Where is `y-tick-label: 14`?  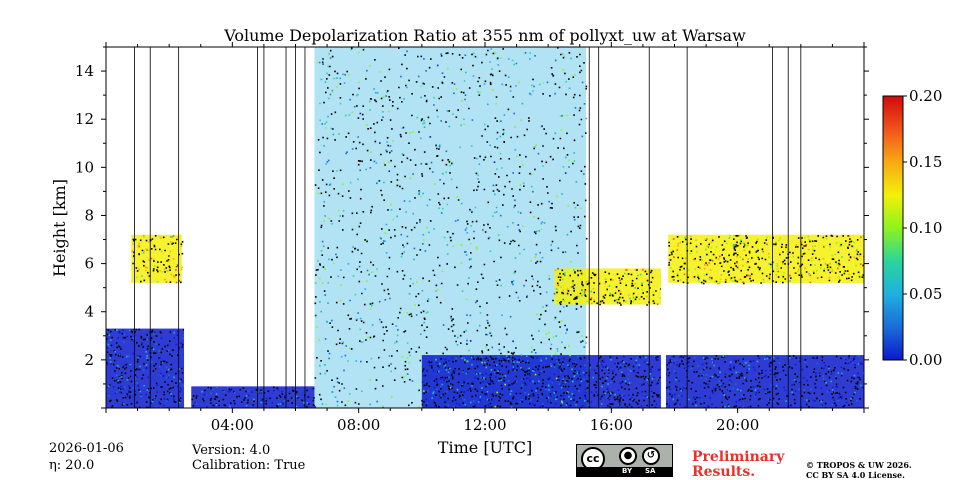
y-tick-label: 14 is located at coordinates (84, 71).